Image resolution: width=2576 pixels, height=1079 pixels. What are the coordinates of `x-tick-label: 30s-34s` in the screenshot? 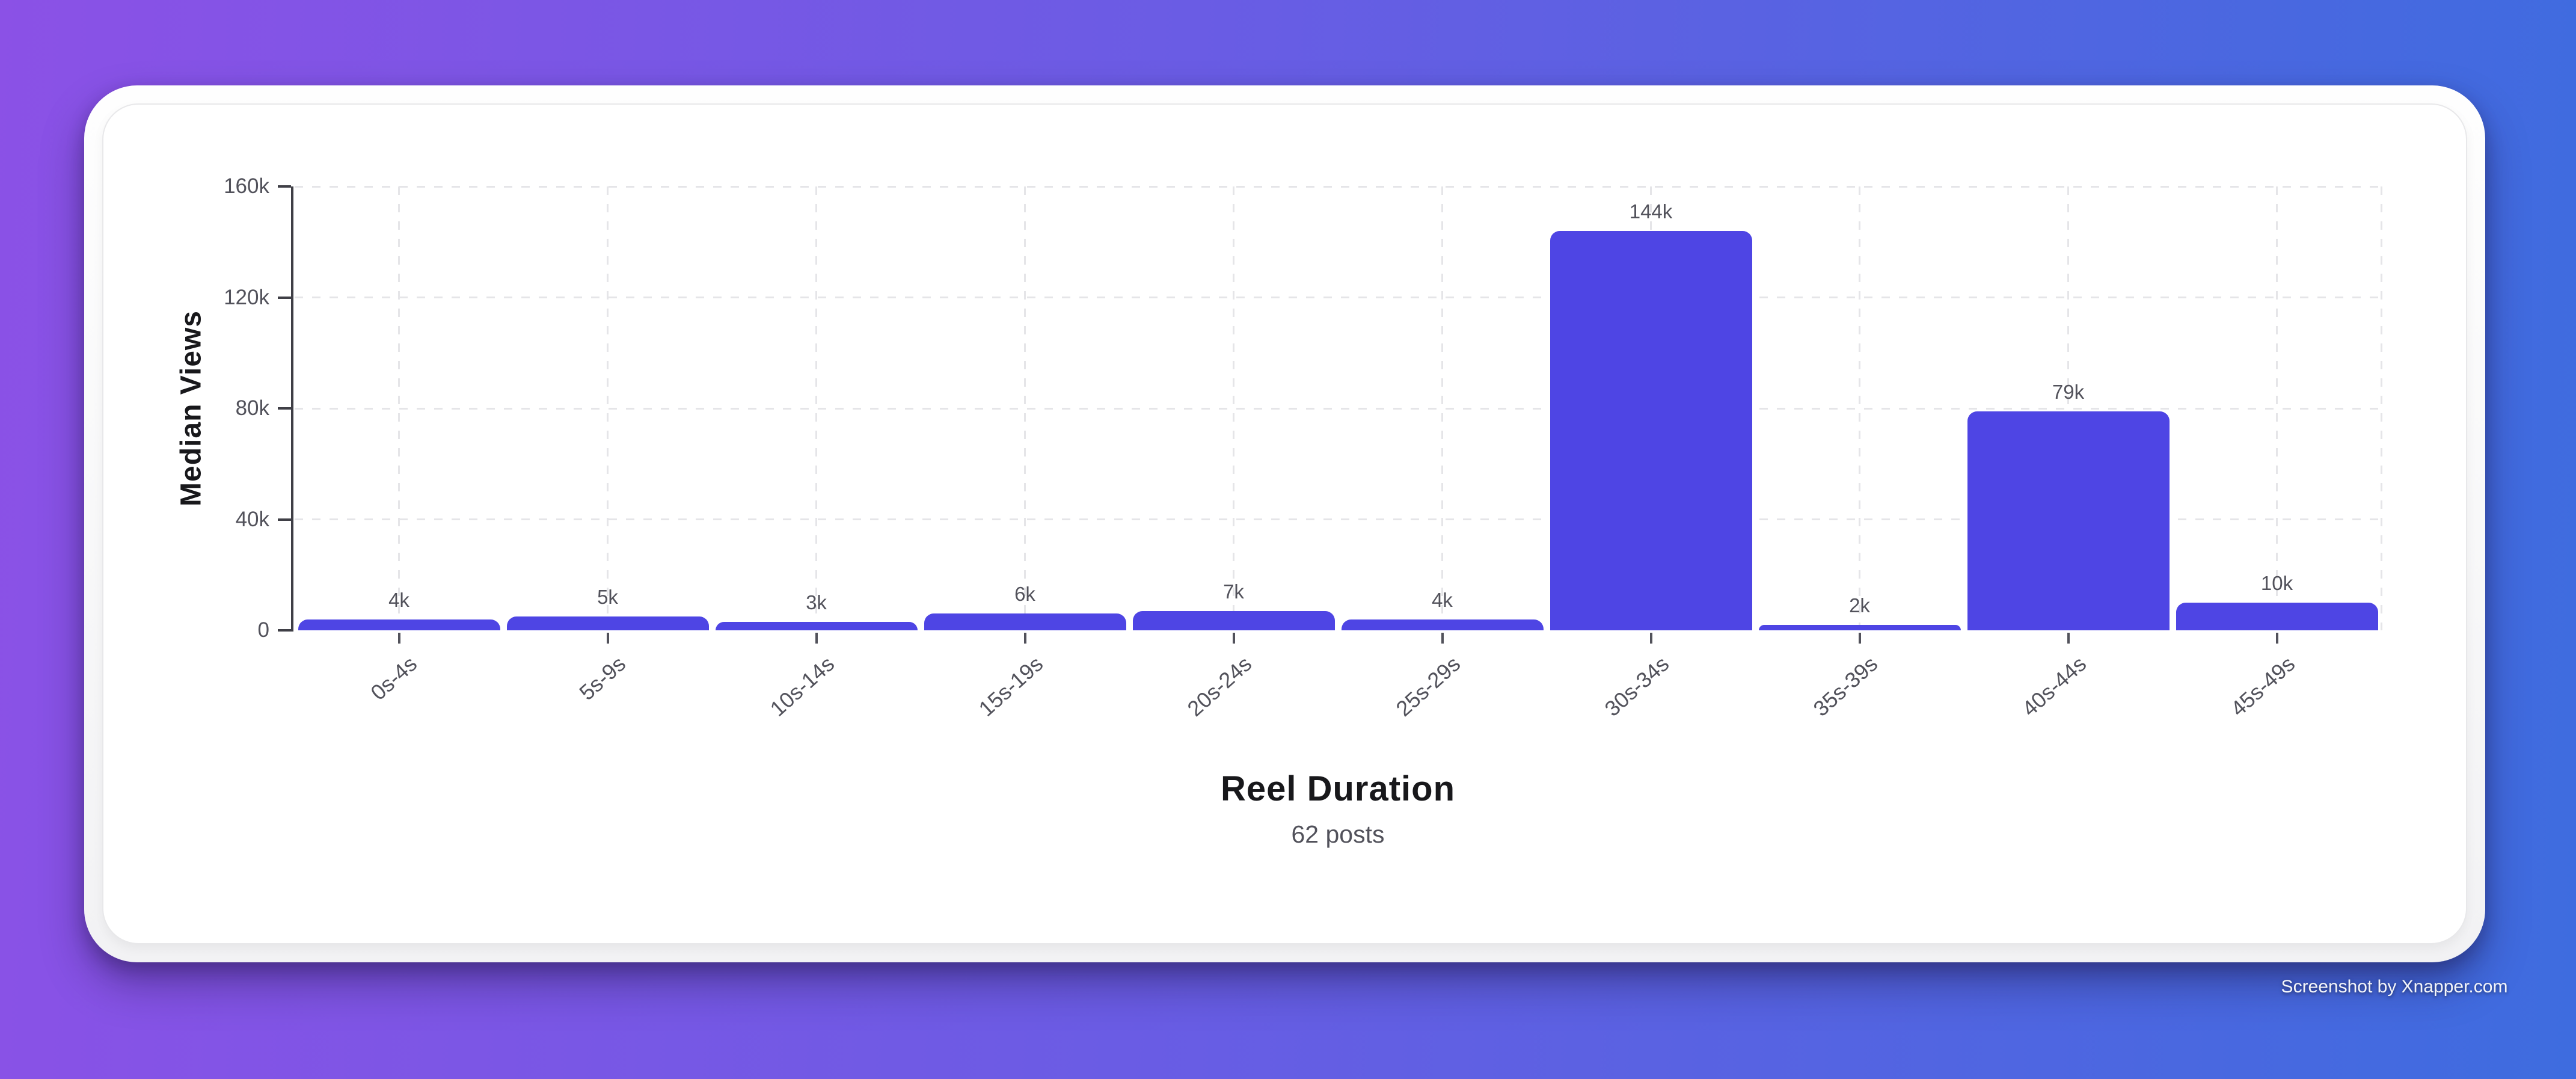 It's located at (1636, 686).